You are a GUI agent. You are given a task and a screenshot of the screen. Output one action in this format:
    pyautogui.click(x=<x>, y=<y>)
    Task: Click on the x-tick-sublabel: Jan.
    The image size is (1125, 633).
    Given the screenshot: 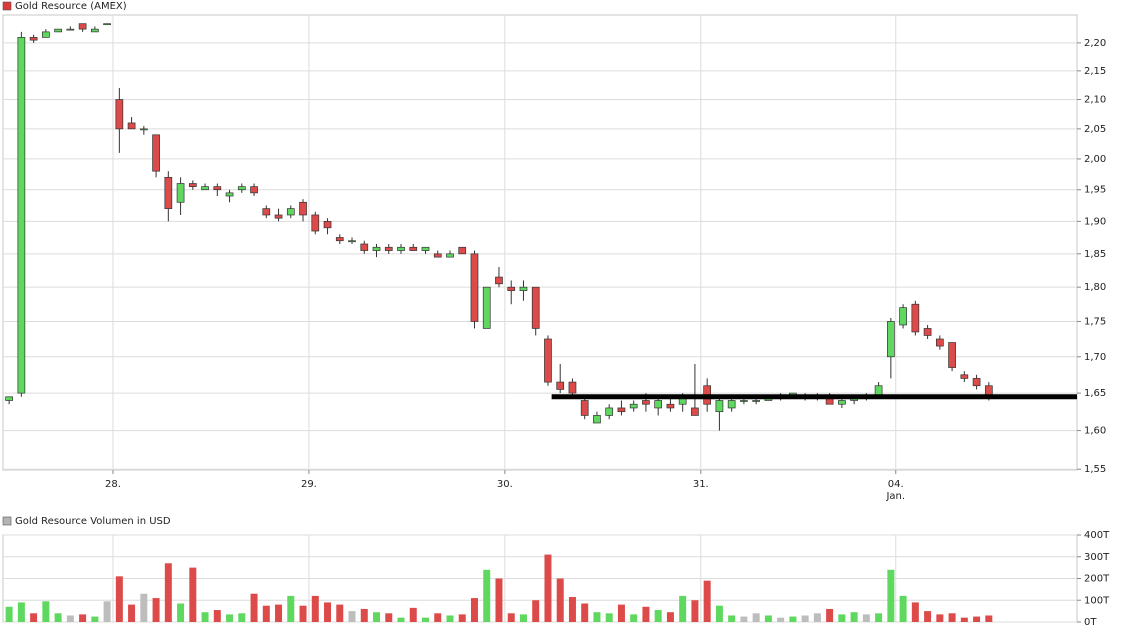 What is the action you would take?
    pyautogui.click(x=895, y=496)
    